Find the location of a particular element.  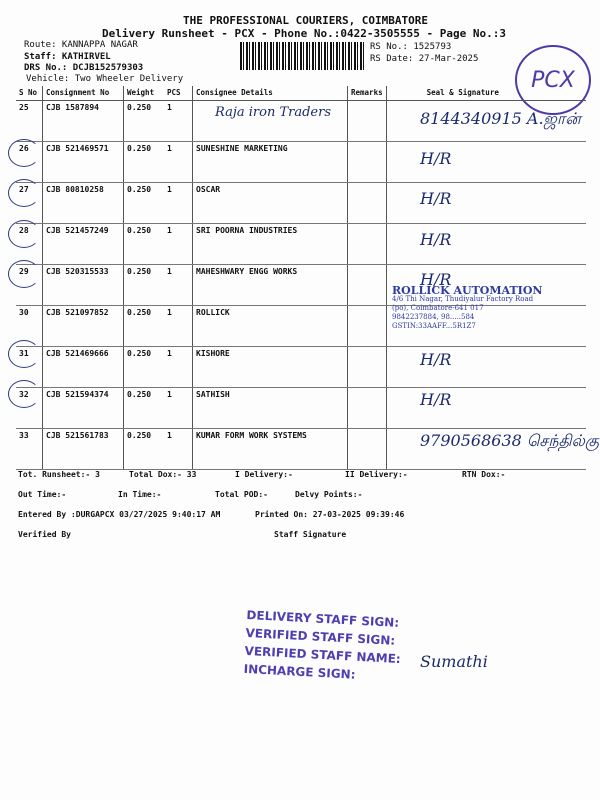

sno-cell: 30 is located at coordinates (29, 326).